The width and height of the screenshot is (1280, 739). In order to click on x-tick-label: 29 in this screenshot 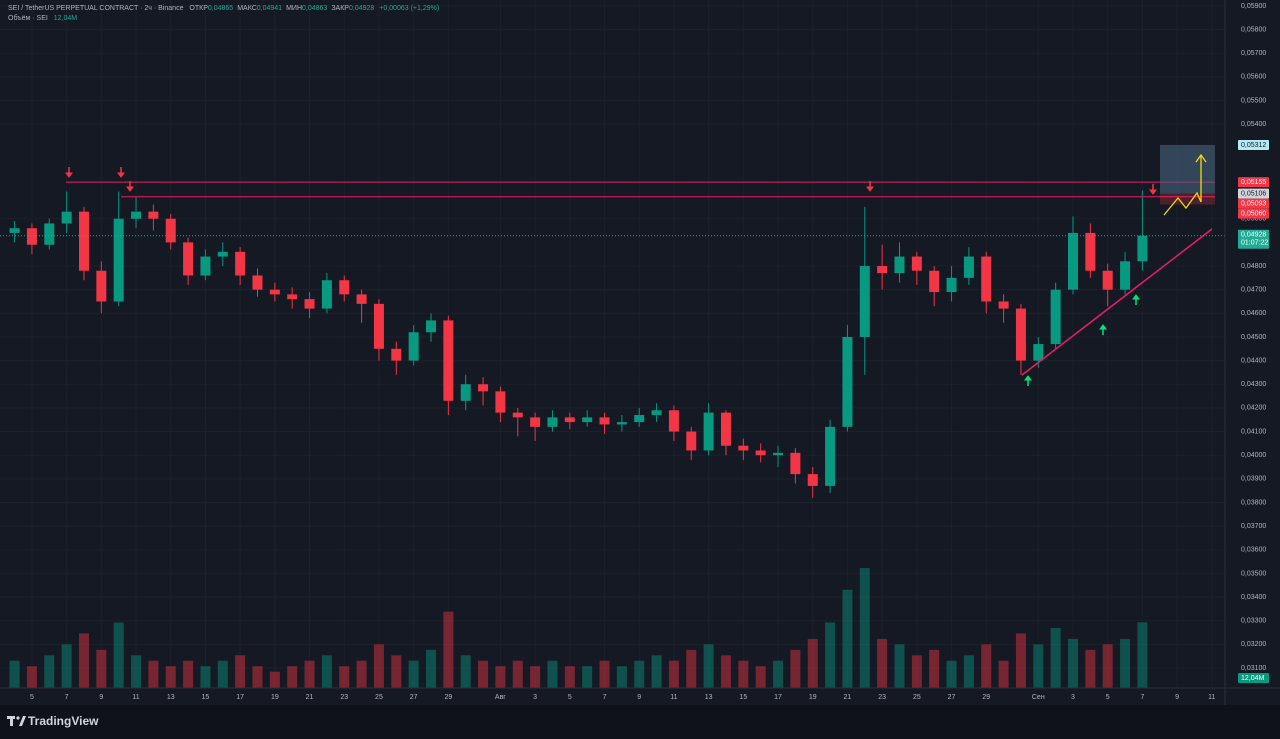, I will do `click(448, 697)`.